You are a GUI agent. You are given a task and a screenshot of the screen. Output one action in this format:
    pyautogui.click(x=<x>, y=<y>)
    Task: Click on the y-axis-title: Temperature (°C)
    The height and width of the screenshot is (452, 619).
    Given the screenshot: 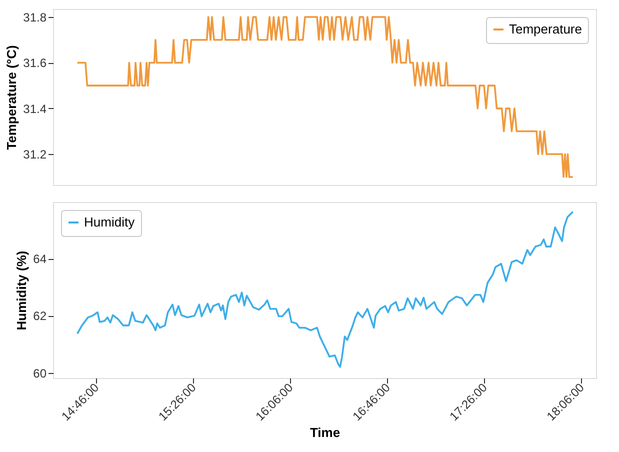 What is the action you would take?
    pyautogui.click(x=12, y=97)
    